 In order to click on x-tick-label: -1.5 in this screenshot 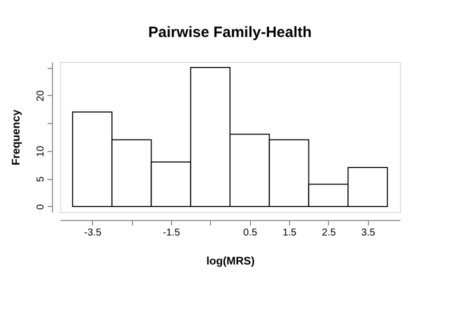, I will do `click(171, 233)`.